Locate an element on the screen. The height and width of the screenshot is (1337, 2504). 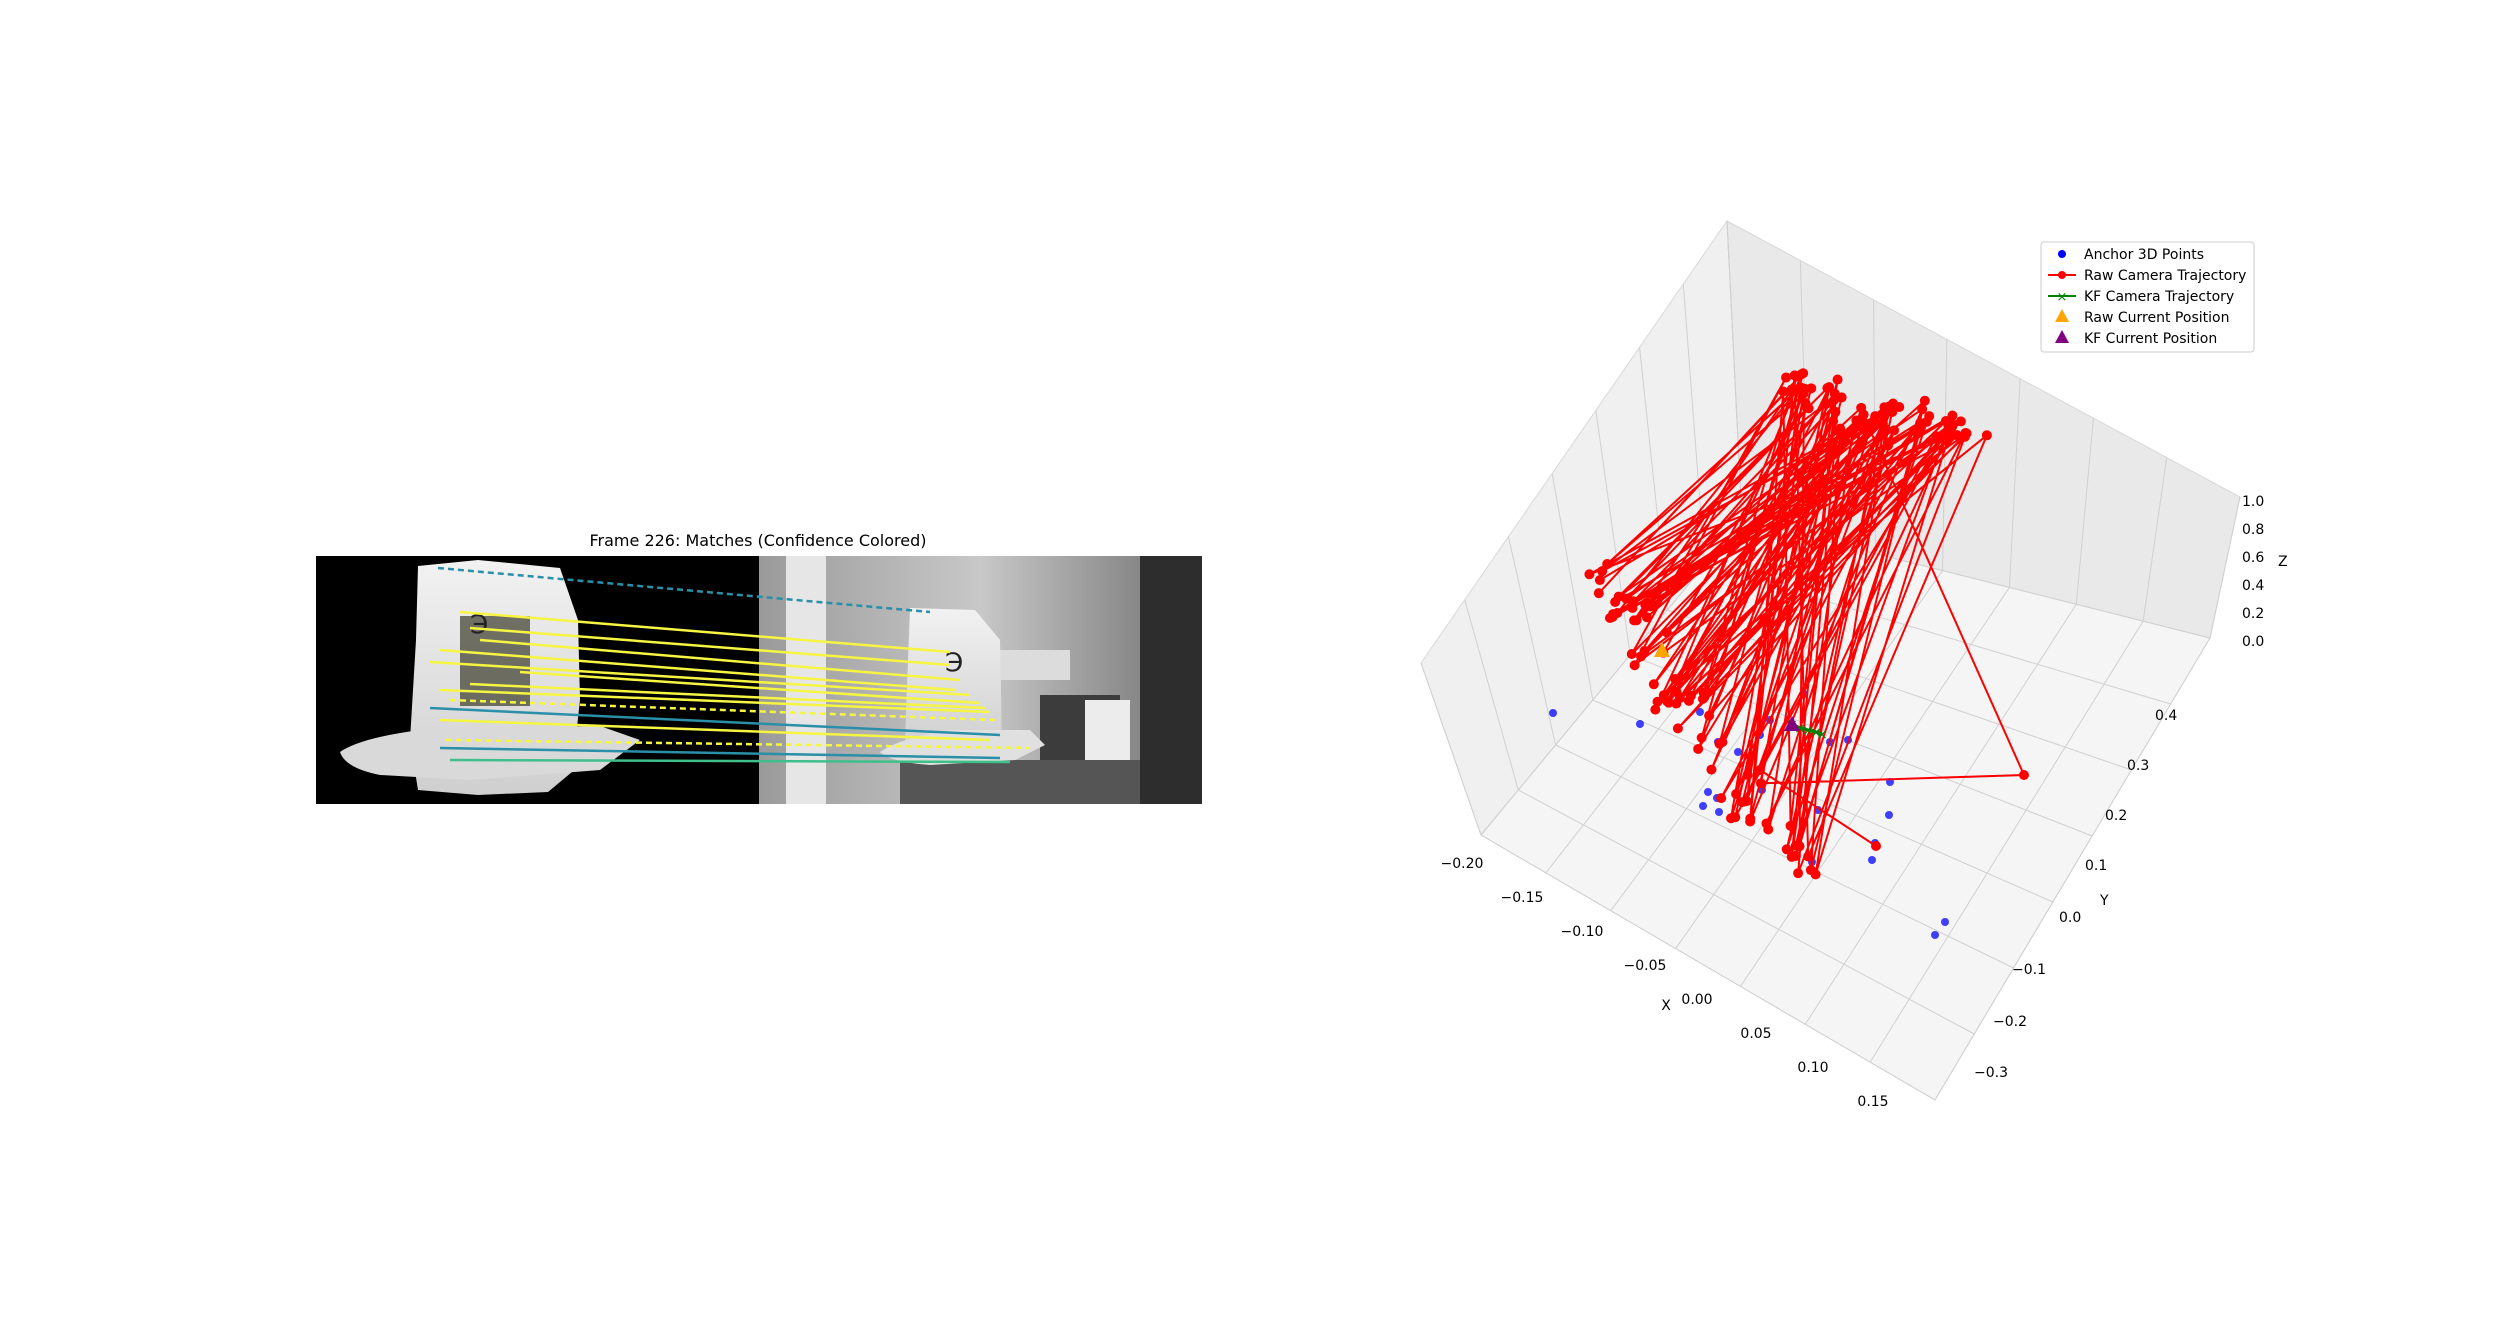
z-tick: 0.4 is located at coordinates (2253, 586).